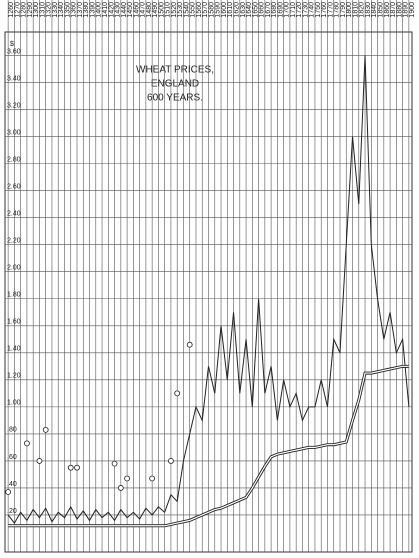  Describe the element at coordinates (324, 10) in the screenshot. I see `x-tick-label: 1760` at that location.